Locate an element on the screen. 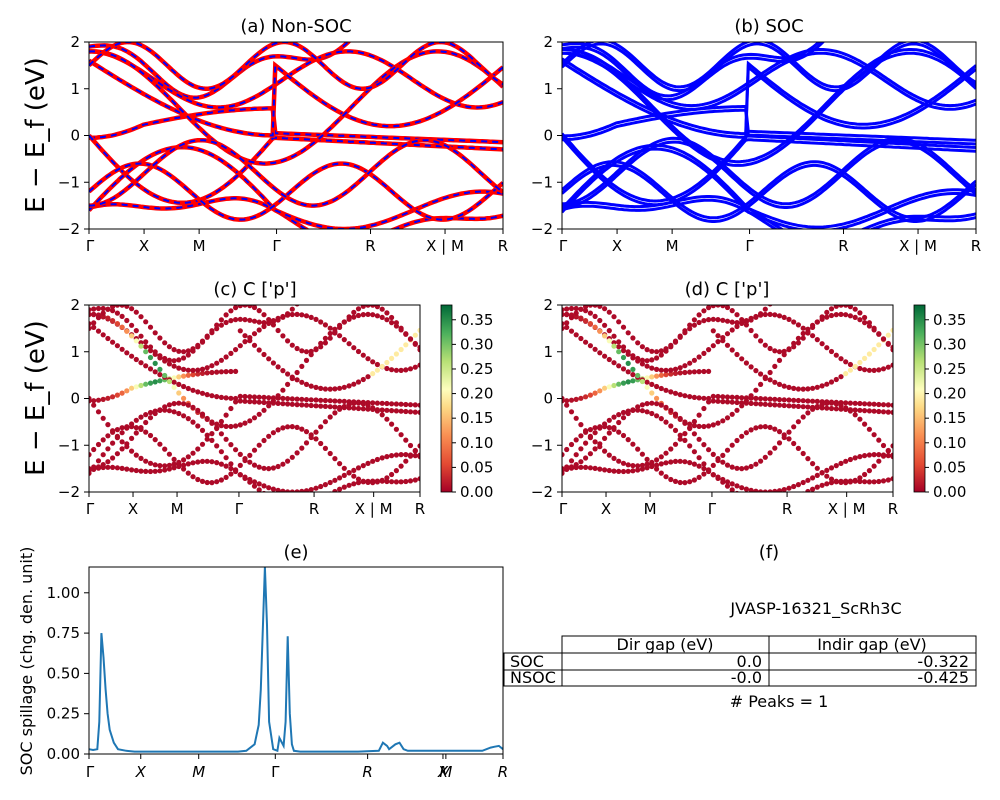 The width and height of the screenshot is (1000, 800). ytick-label: −1 is located at coordinates (542, 445).